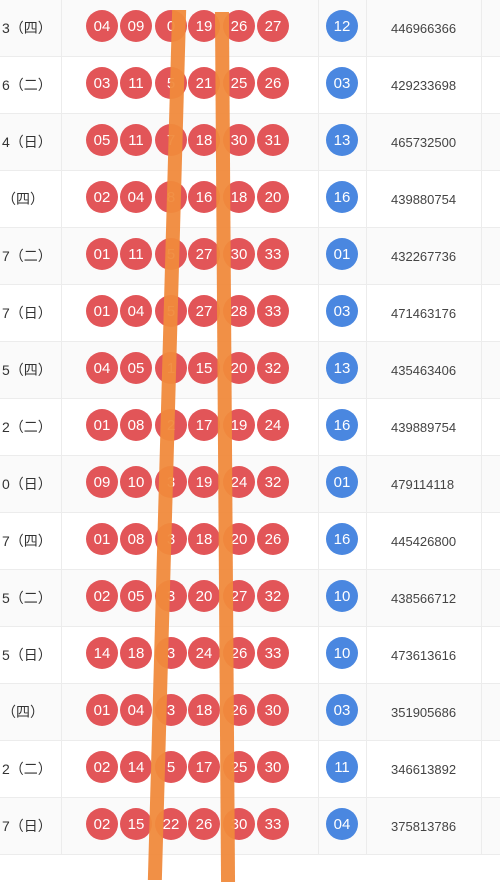 The image size is (500, 882). Describe the element at coordinates (424, 598) in the screenshot. I see `sales-amount: 438566712` at that location.